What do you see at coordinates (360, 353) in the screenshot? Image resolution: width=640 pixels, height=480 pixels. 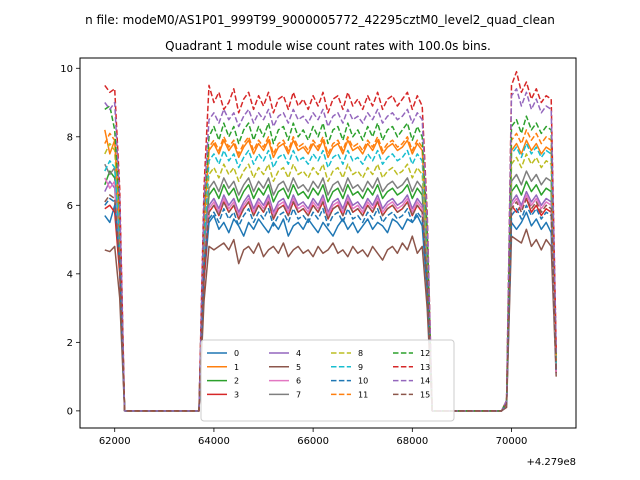 I see `legend-label-8: 8` at bounding box center [360, 353].